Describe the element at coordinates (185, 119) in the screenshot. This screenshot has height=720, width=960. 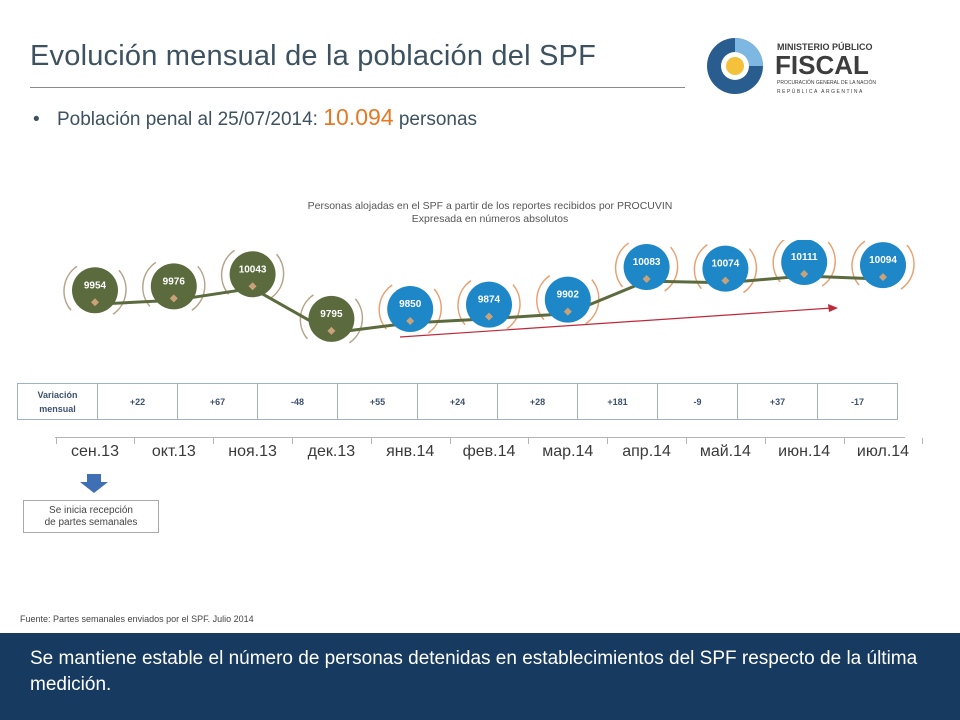
I see `bullet-prefix: Población penal al 25/07/2014` at that location.